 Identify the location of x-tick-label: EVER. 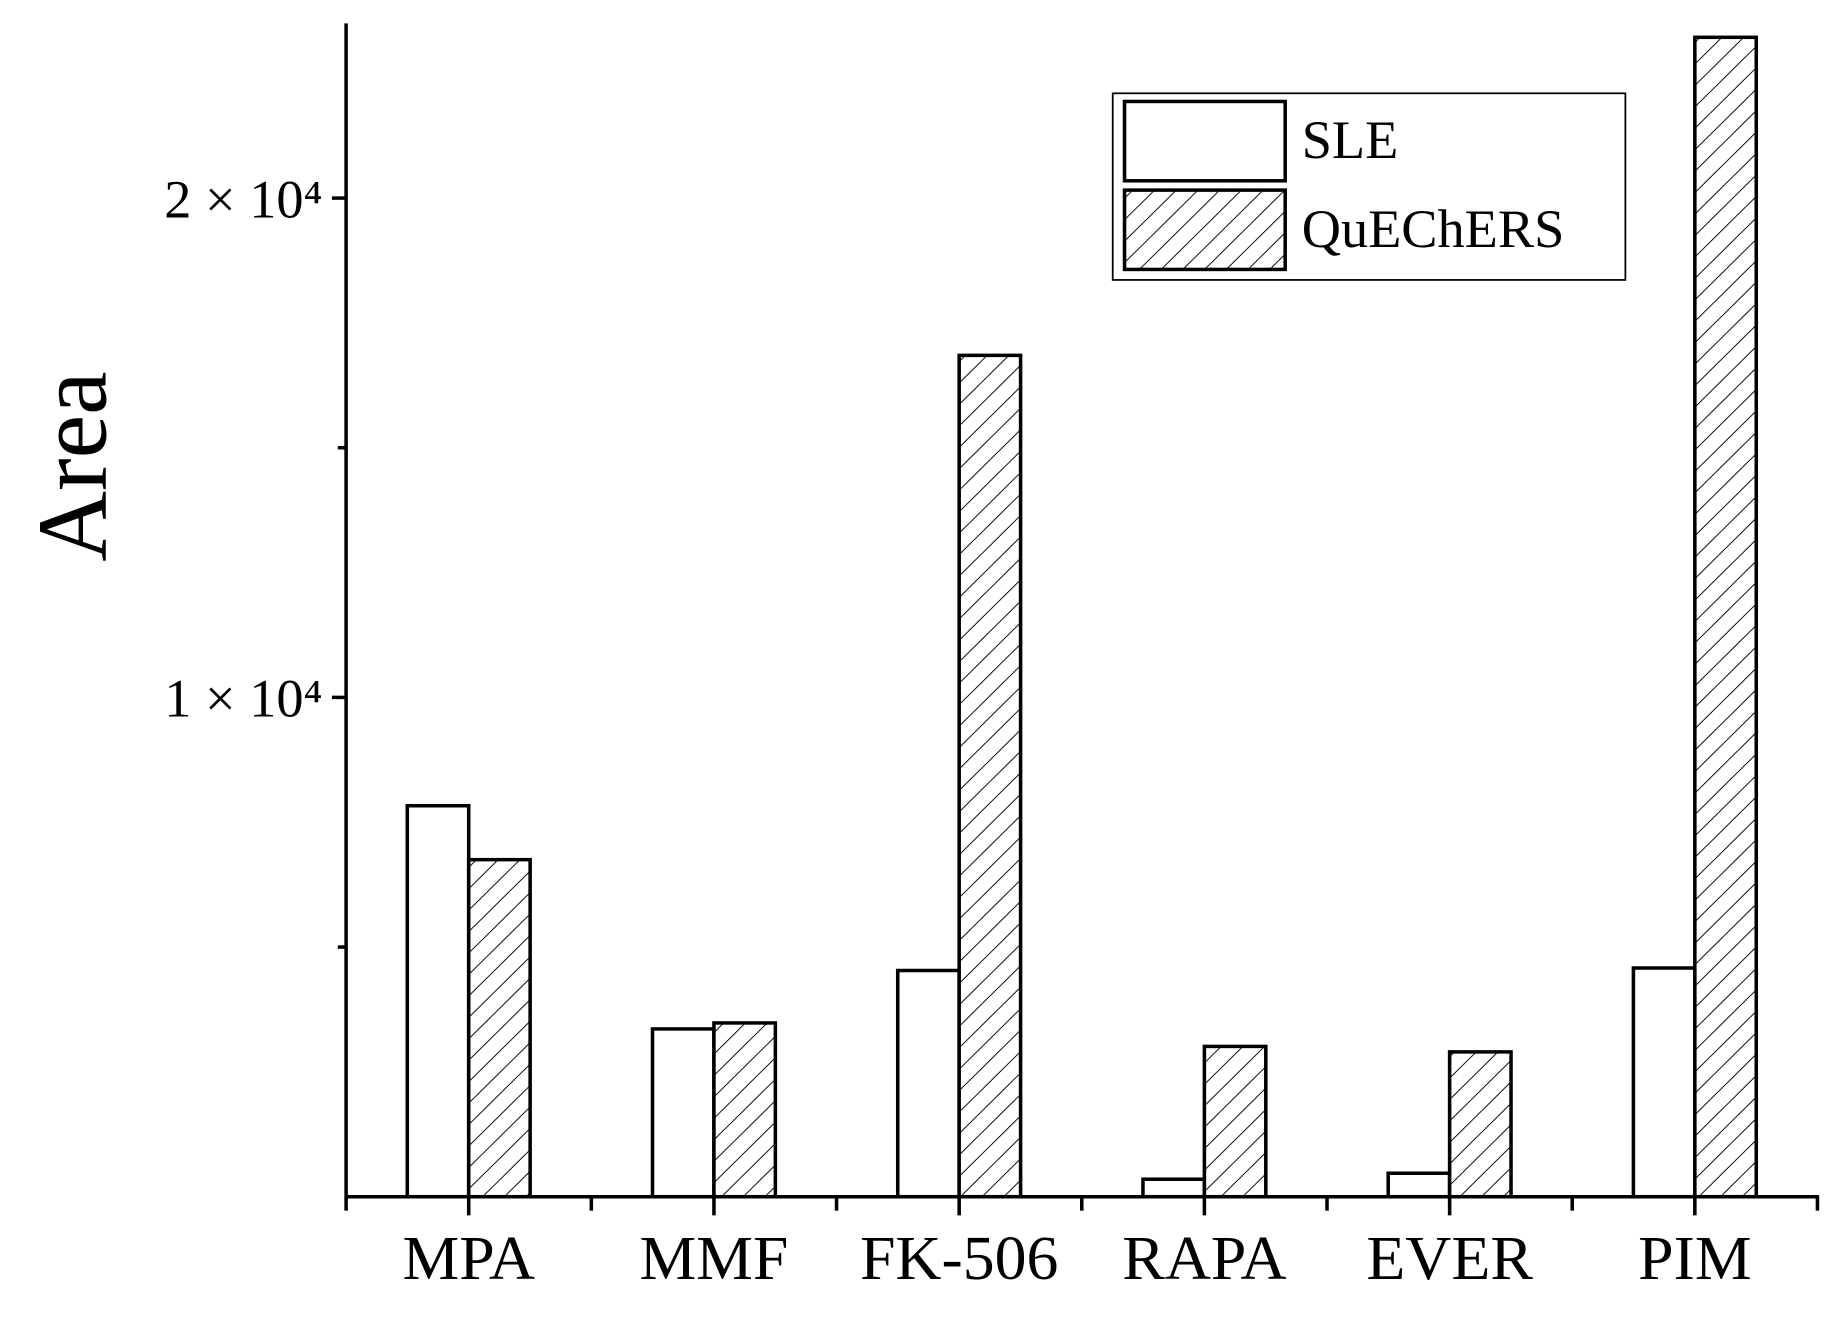
(1449, 1258).